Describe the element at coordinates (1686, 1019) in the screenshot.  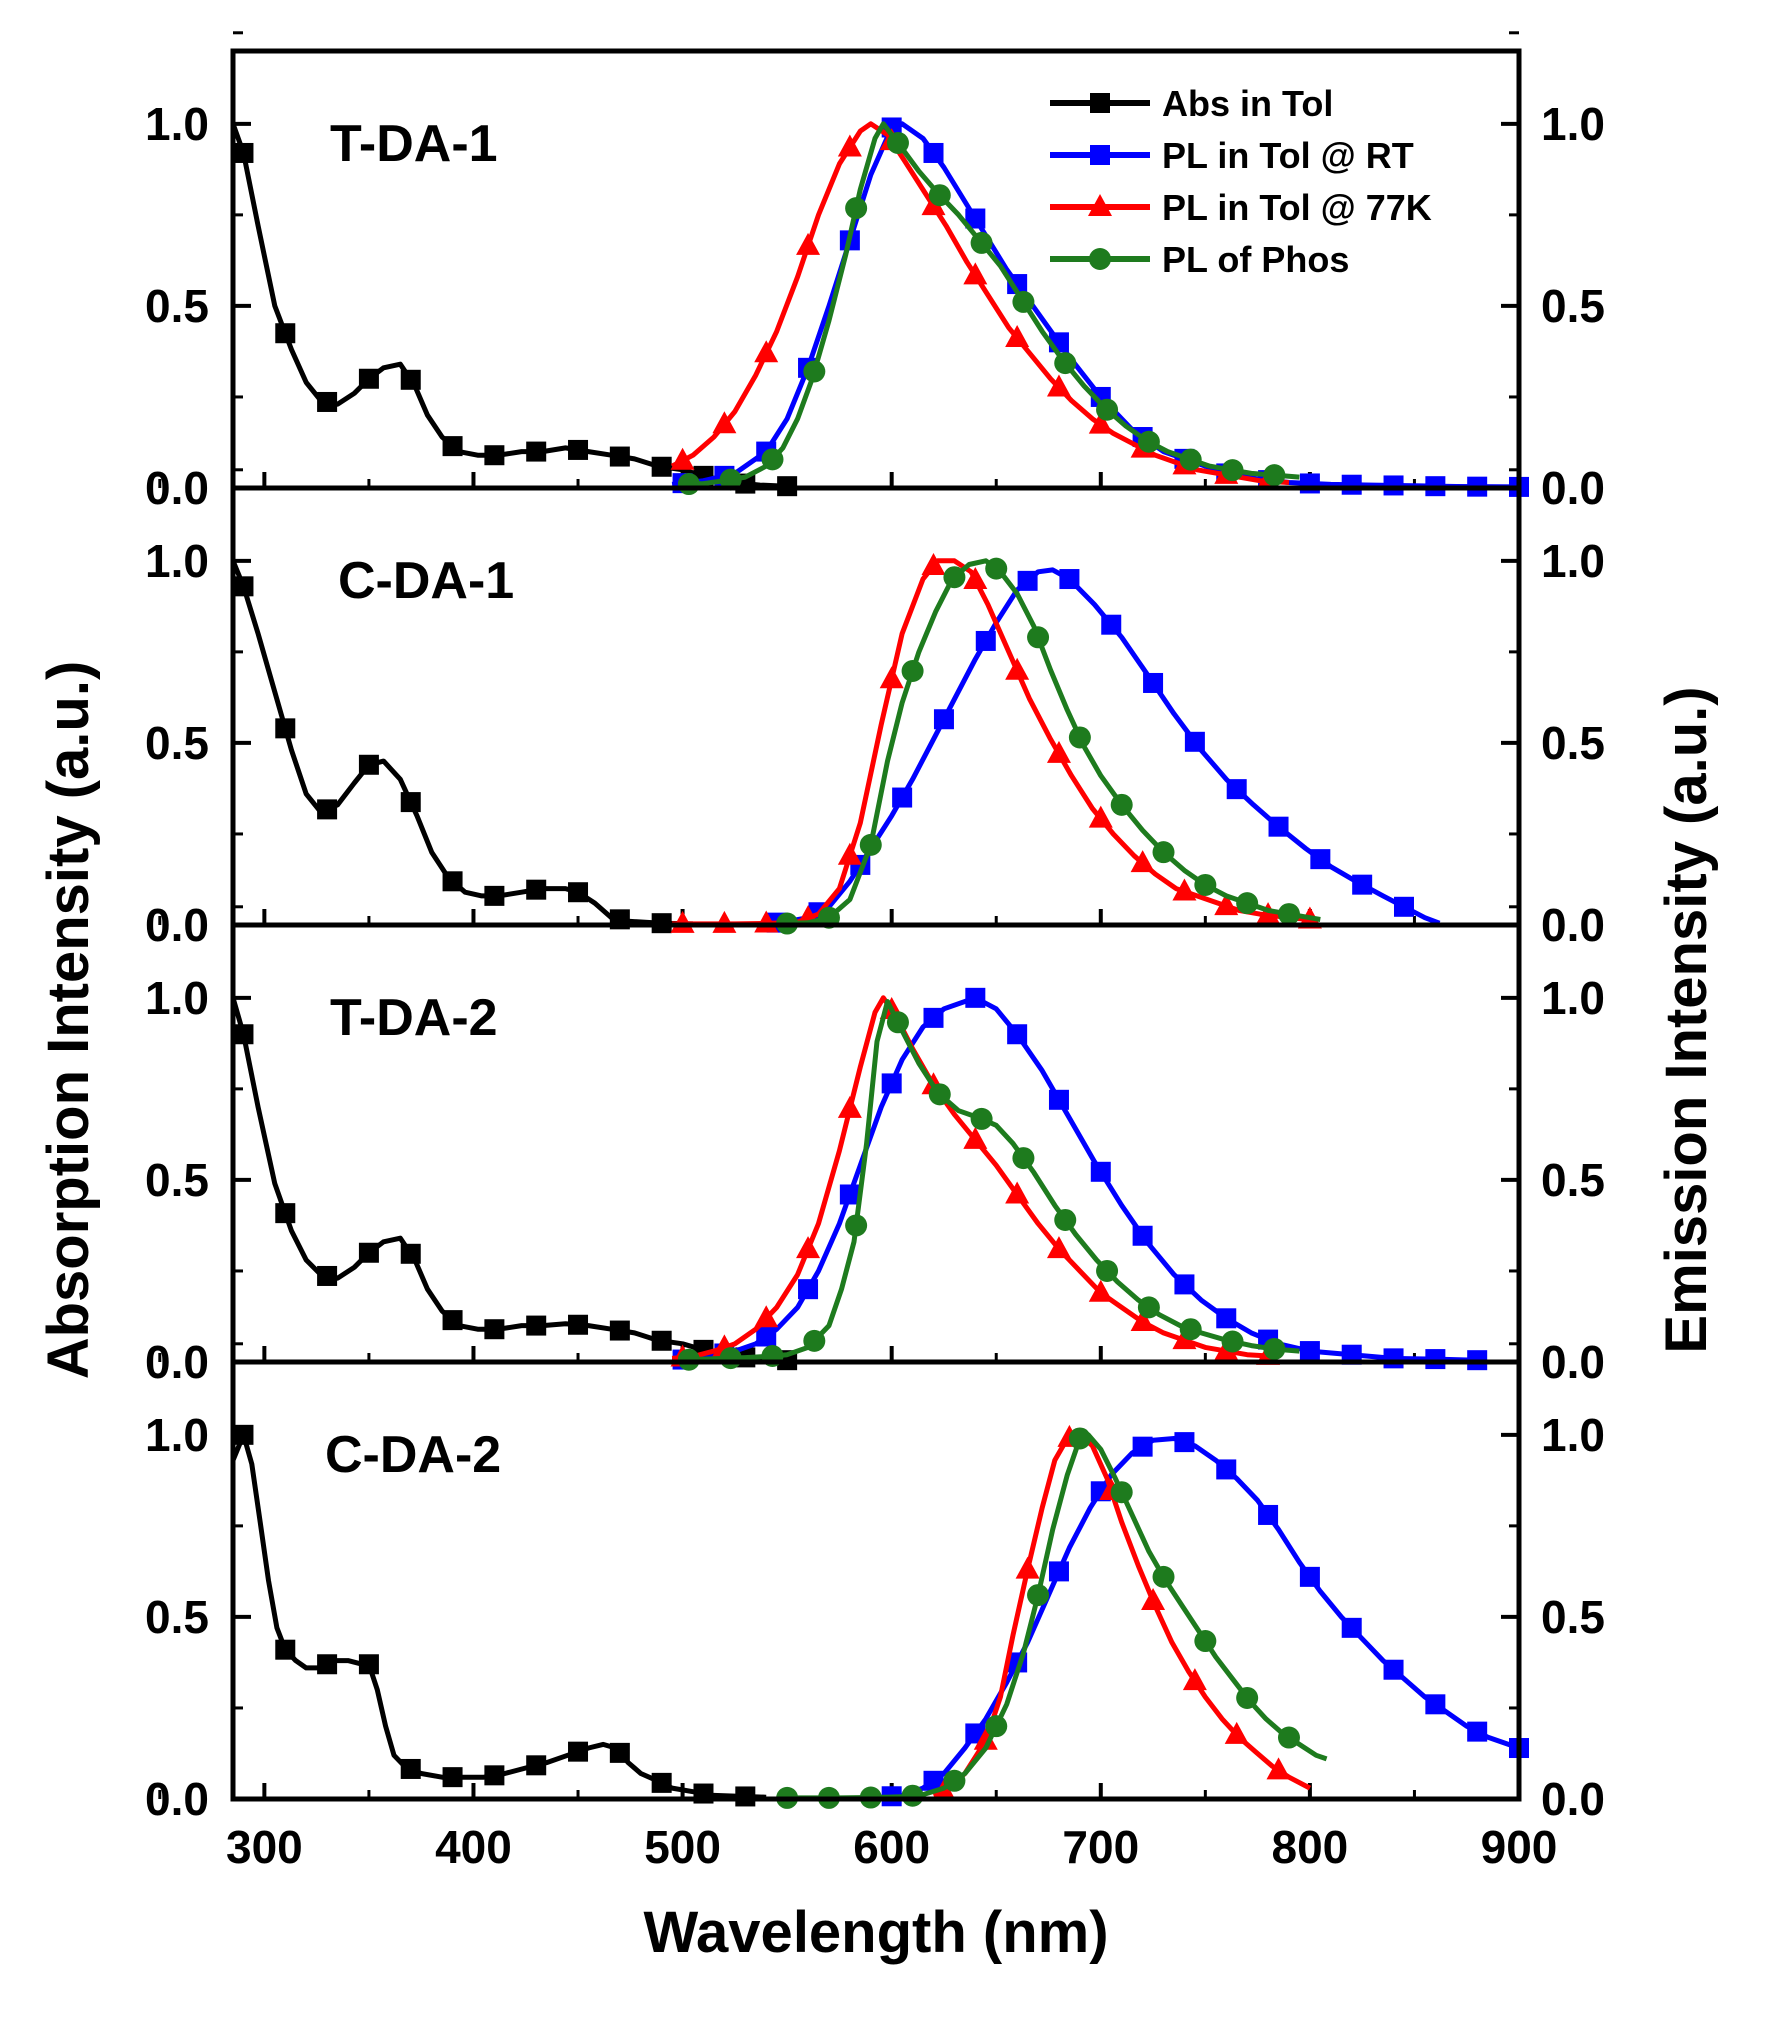
I see `y-axis-title-right: Emission Intensity (a.u.)` at that location.